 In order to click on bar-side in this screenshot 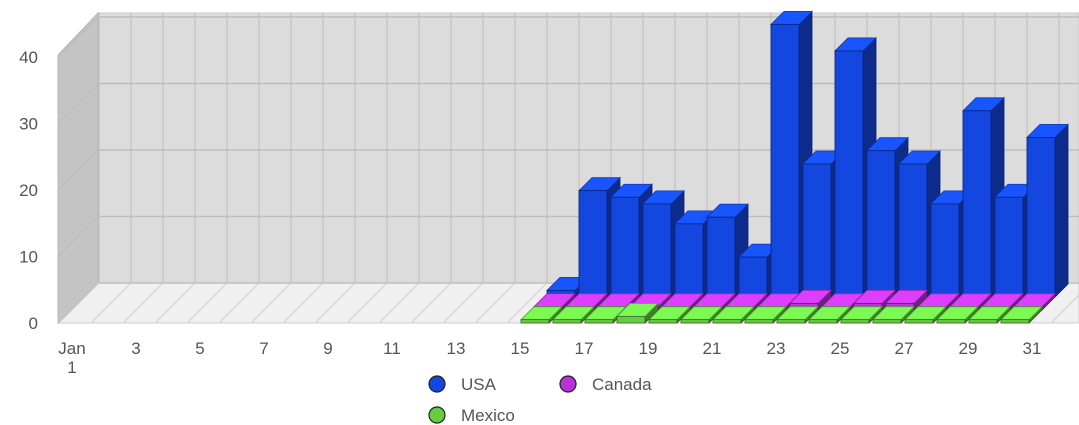, I will do `click(1061, 210)`.